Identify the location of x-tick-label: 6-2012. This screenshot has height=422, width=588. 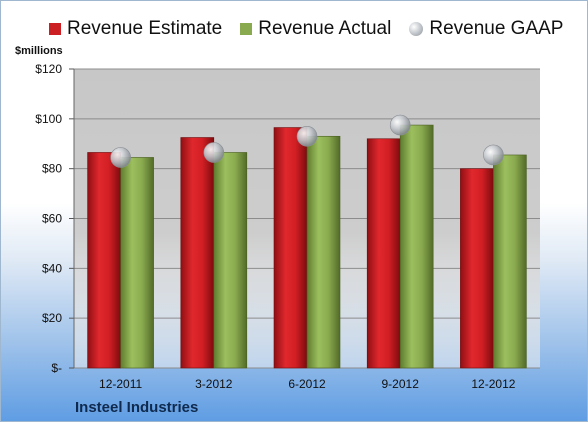
(307, 384).